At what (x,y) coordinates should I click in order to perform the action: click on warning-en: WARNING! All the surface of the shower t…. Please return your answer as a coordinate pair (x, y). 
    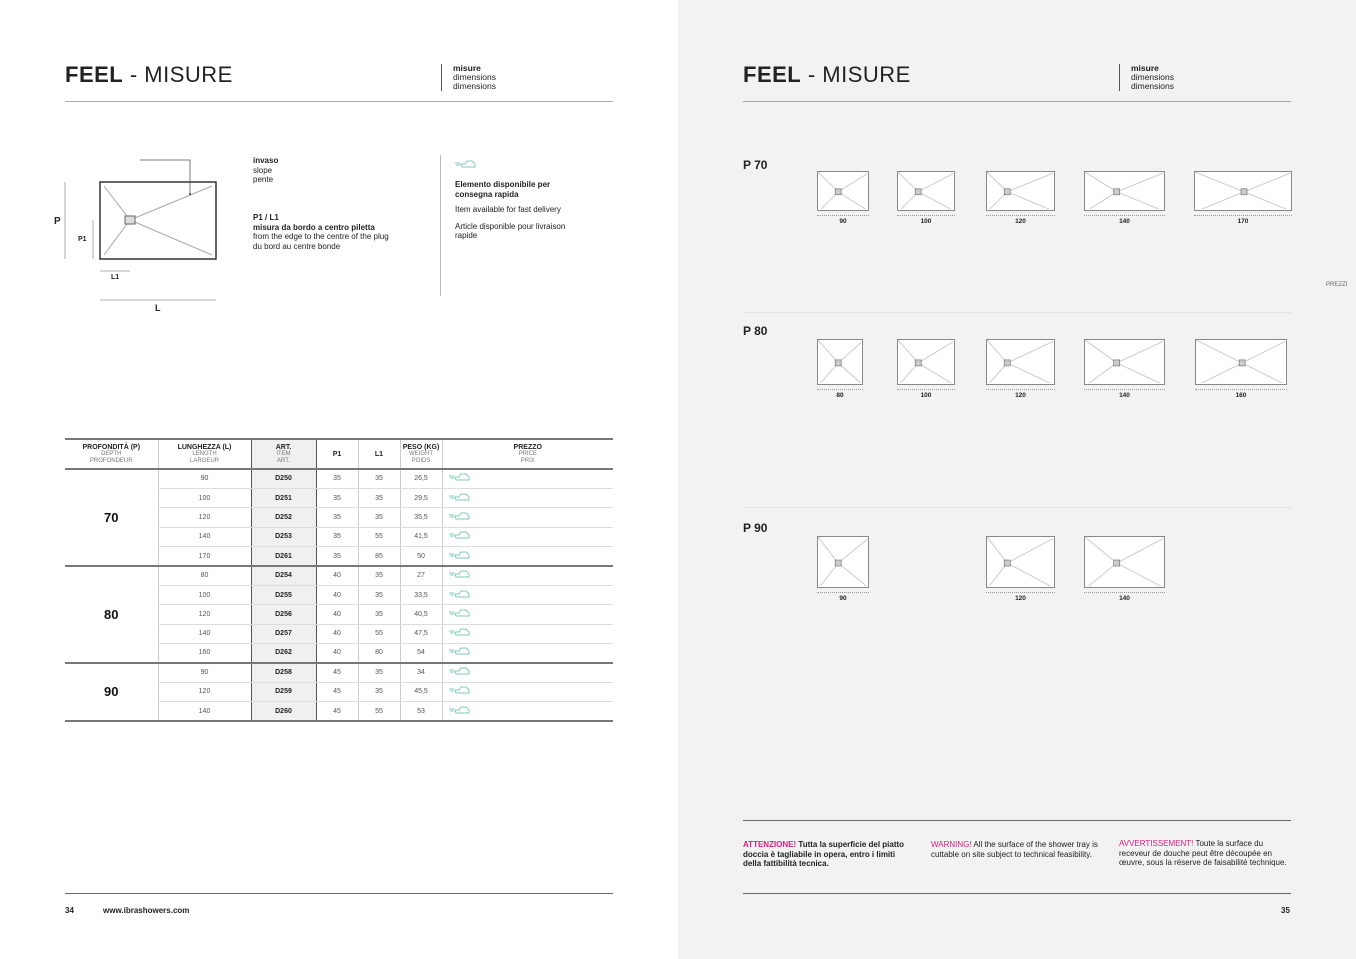
    Looking at the image, I should click on (1014, 849).